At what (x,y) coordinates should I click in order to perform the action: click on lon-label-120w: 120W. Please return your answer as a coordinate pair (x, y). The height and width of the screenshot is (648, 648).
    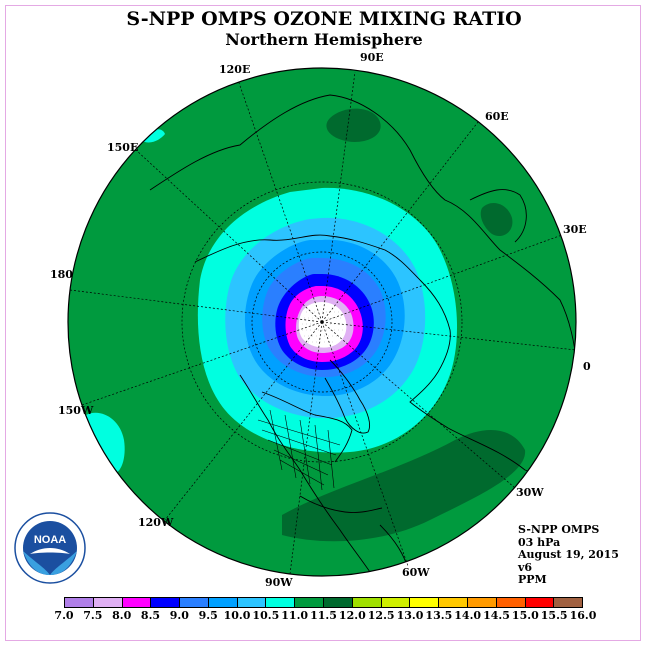
    Looking at the image, I should click on (156, 522).